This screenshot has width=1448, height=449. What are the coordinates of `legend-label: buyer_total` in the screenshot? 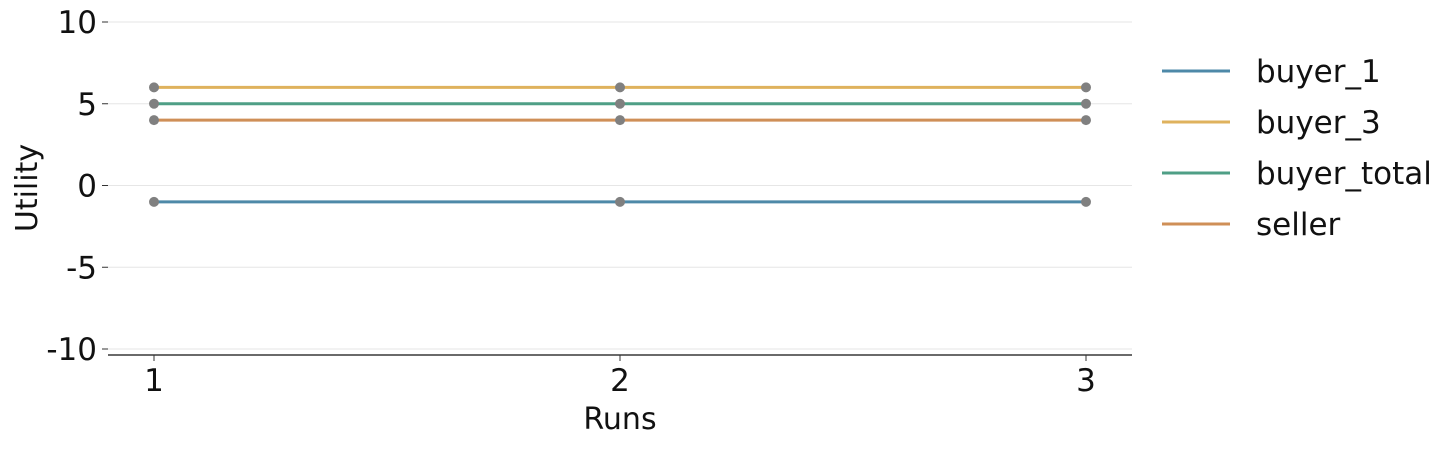 It's located at (1344, 174).